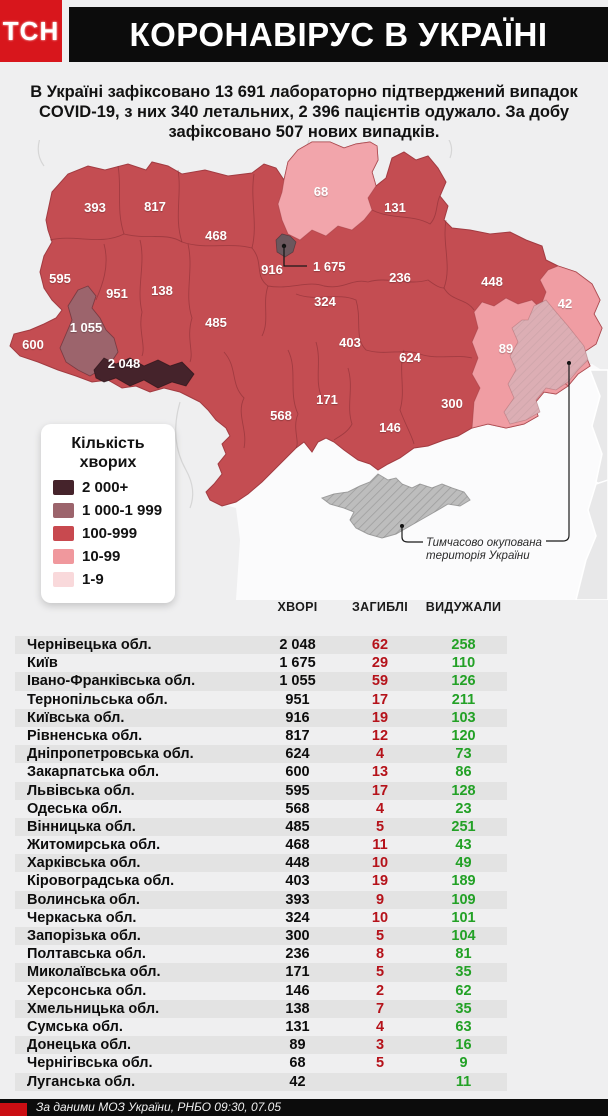 This screenshot has width=608, height=1116. What do you see at coordinates (463, 1026) in the screenshot?
I see `cell-recovered: 63` at bounding box center [463, 1026].